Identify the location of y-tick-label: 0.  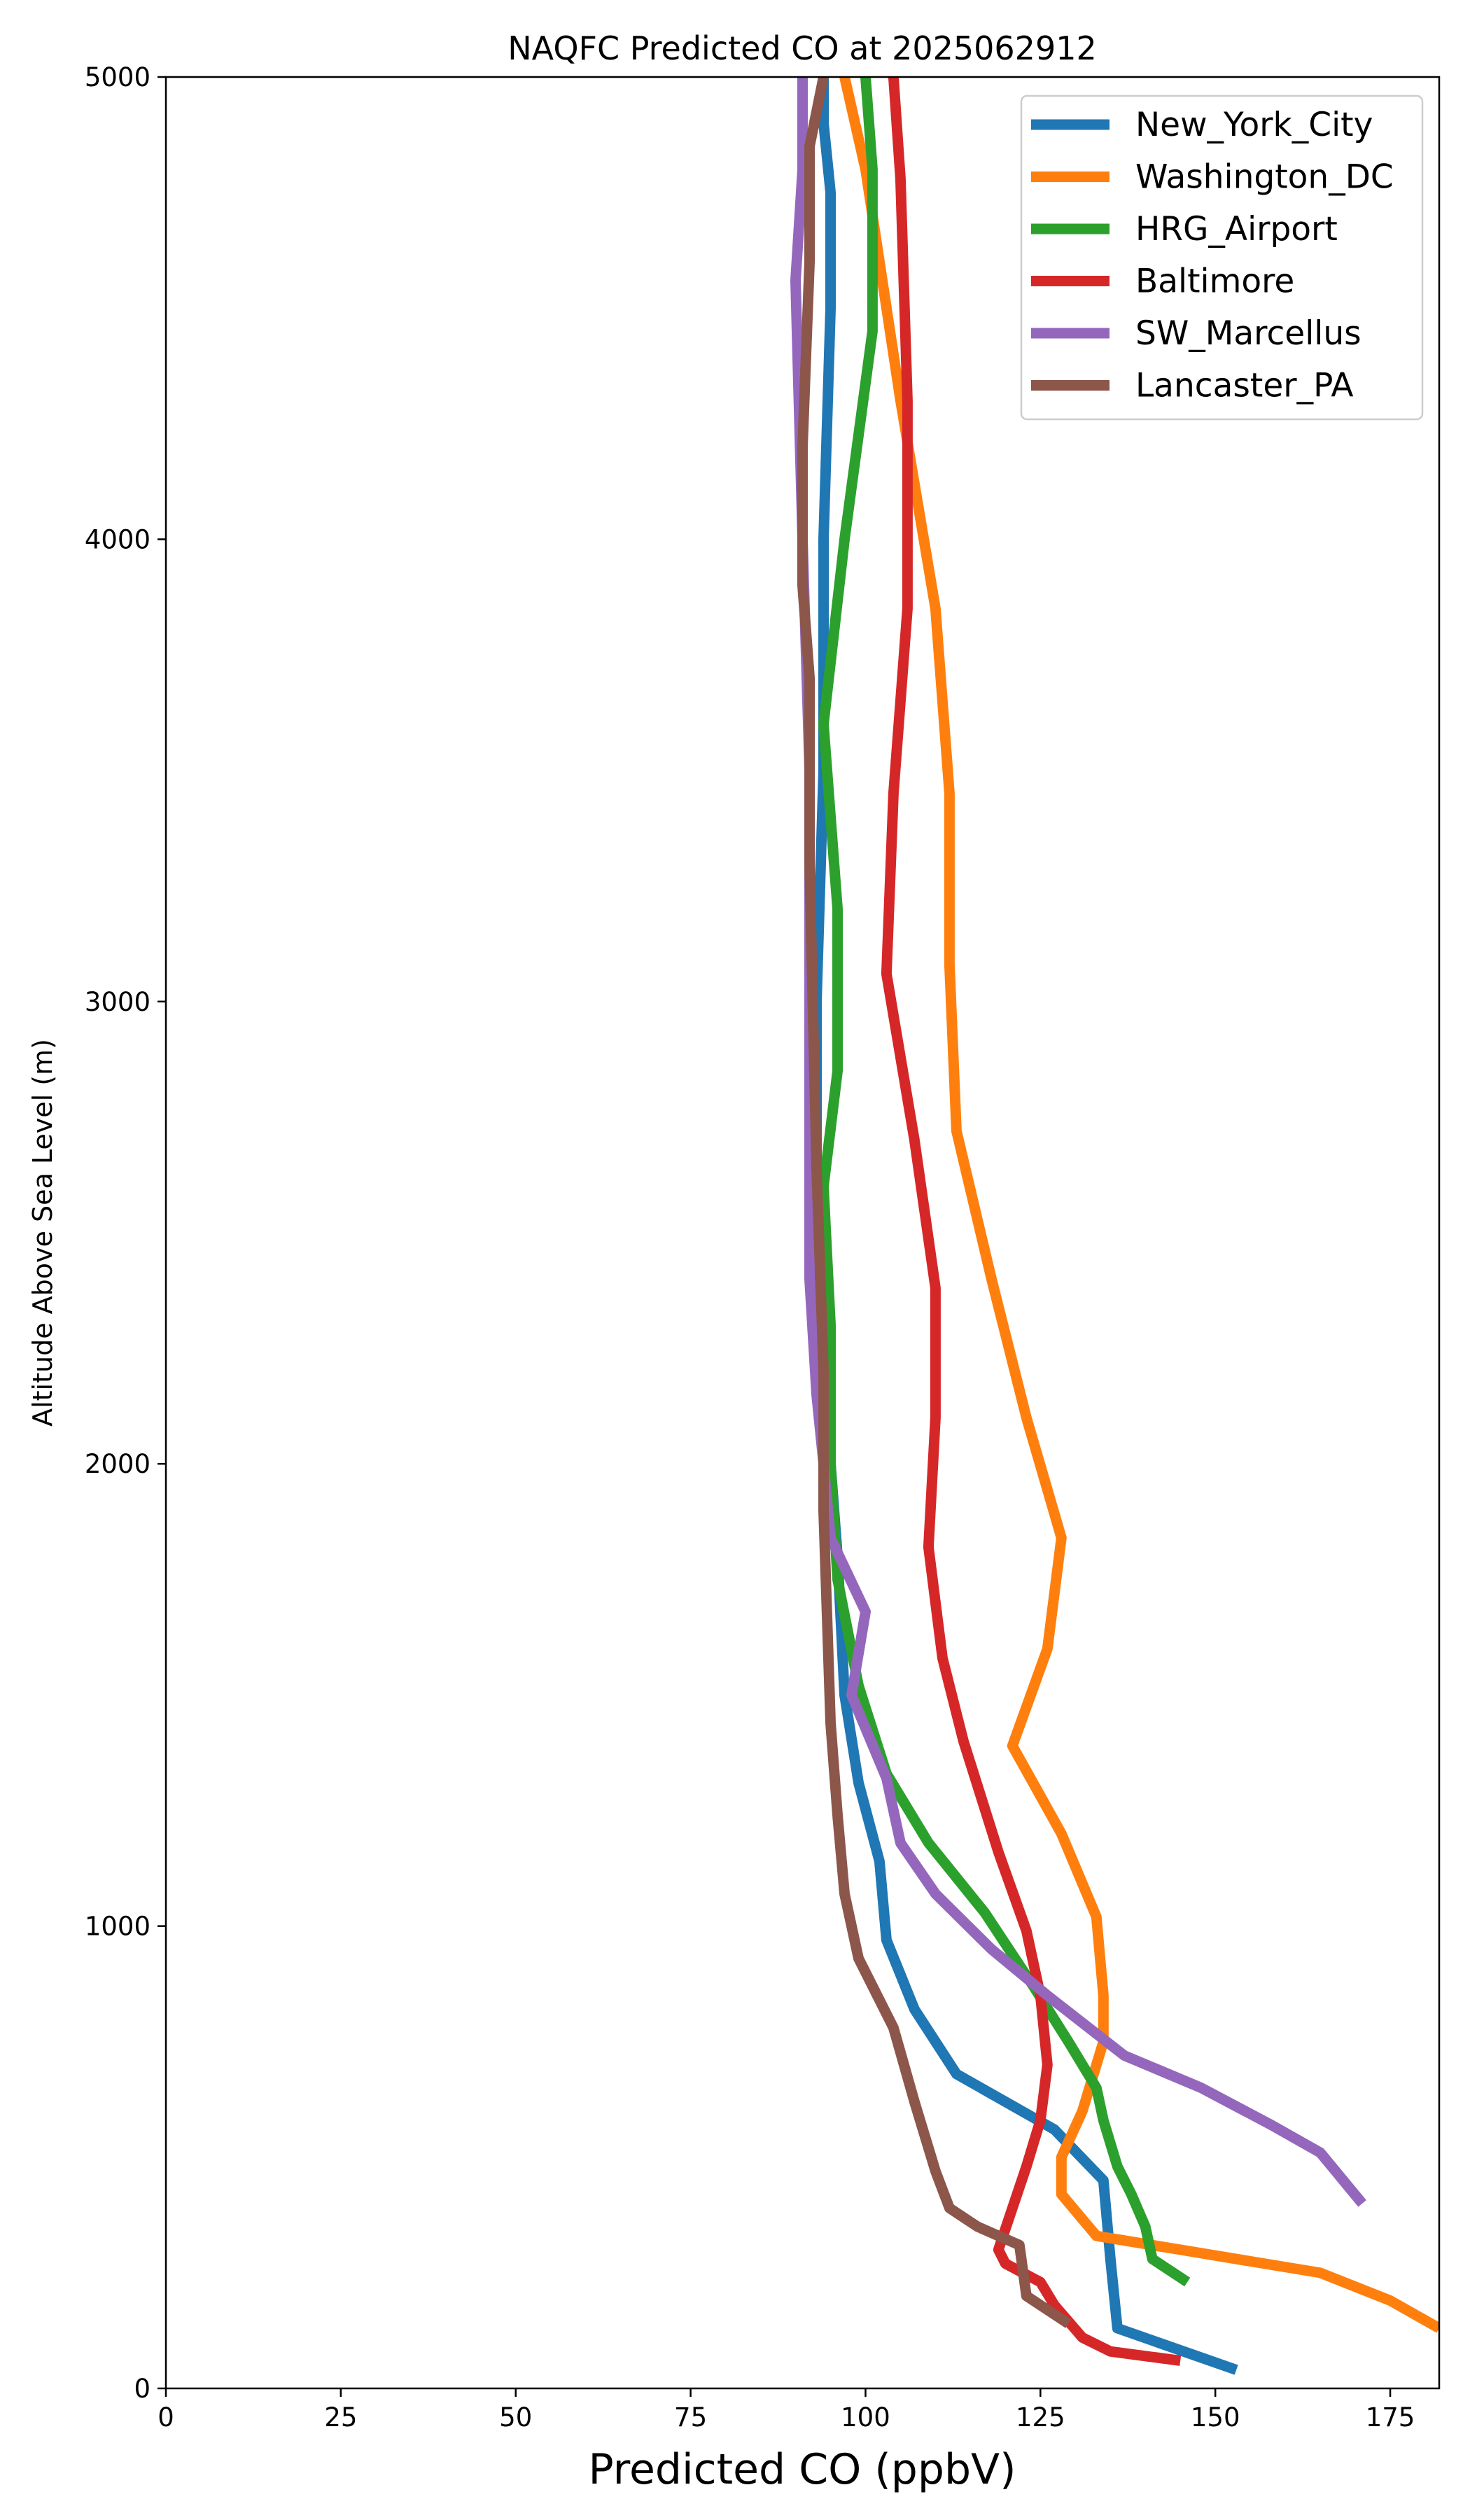
(142, 2389).